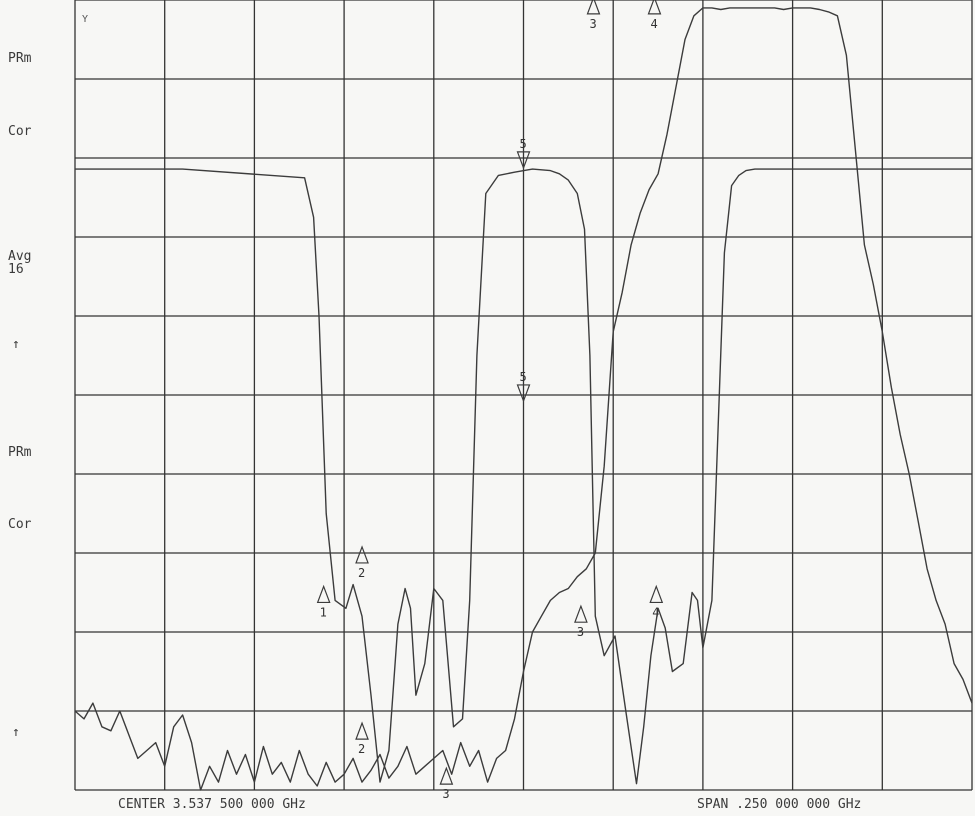 The height and width of the screenshot is (816, 975). I want to click on lower-ref-arrow: ↑, so click(16, 732).